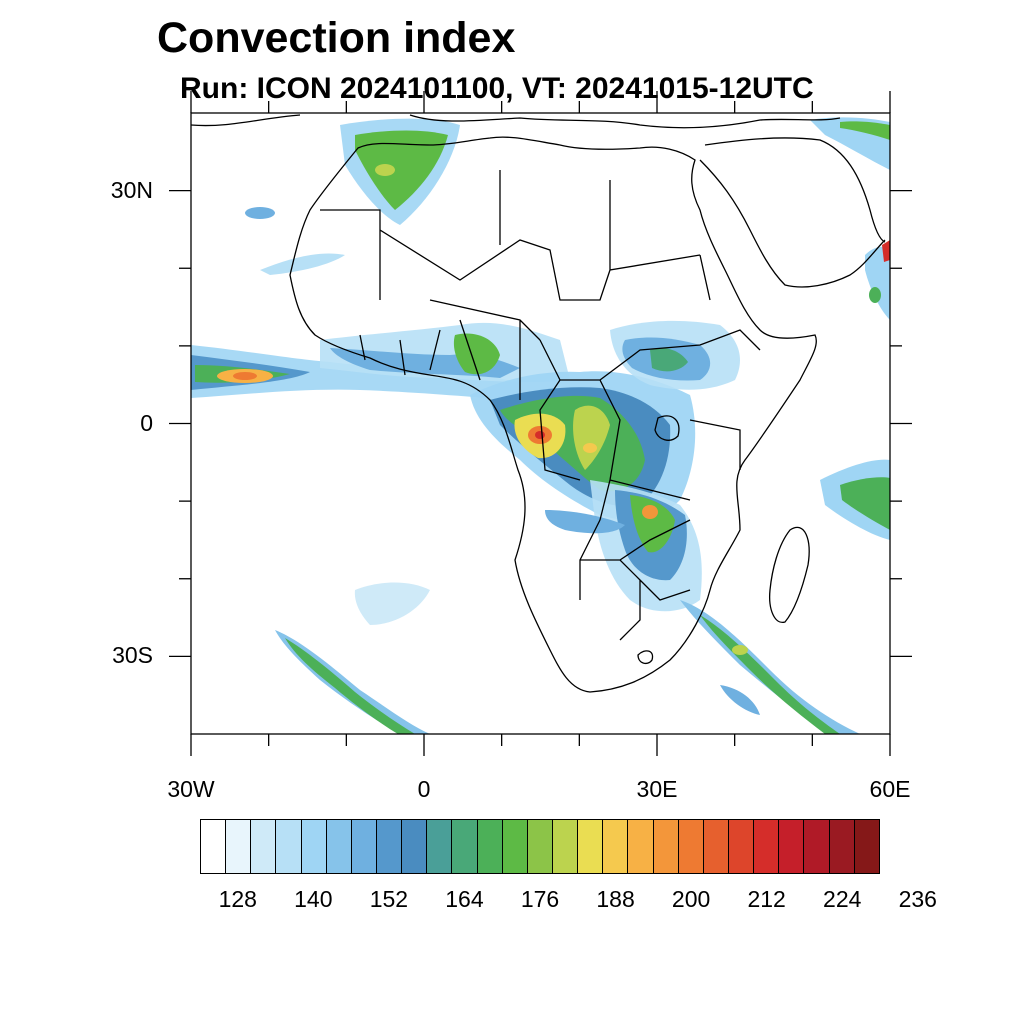 The image size is (1024, 1024). I want to click on itcz-atlantic-band, so click(355, 372).